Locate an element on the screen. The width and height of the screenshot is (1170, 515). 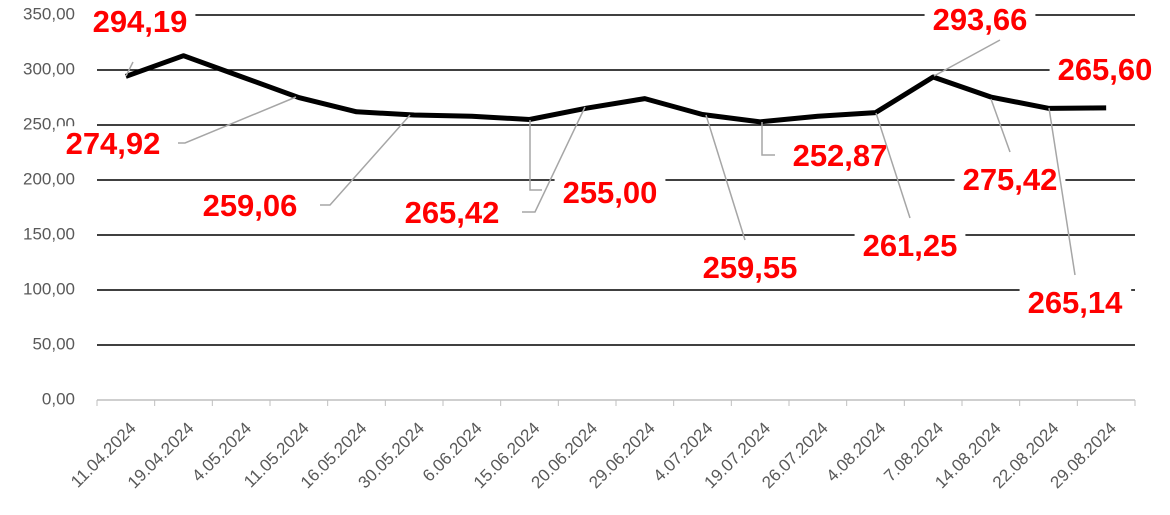
data-label-group: 293,66 is located at coordinates (980, 20).